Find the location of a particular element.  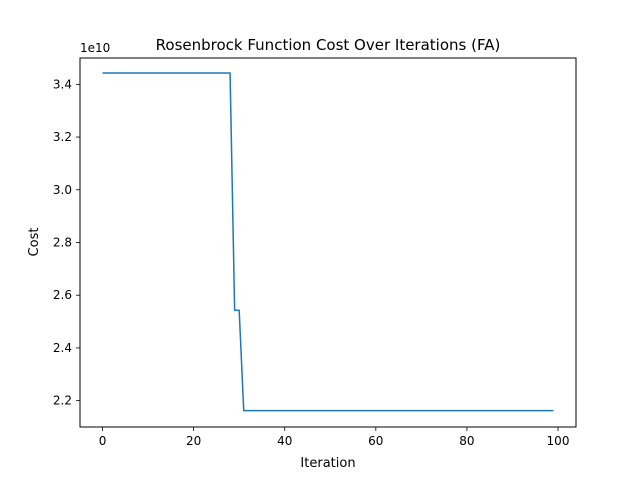

x-tick-label: 100 is located at coordinates (558, 441).